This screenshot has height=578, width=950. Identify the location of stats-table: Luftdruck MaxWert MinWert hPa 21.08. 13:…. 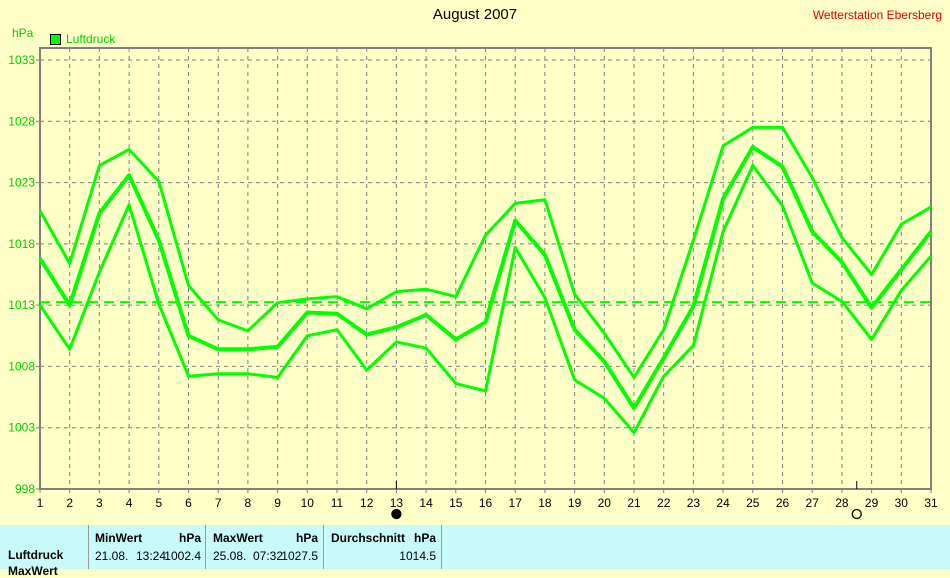
(475, 551).